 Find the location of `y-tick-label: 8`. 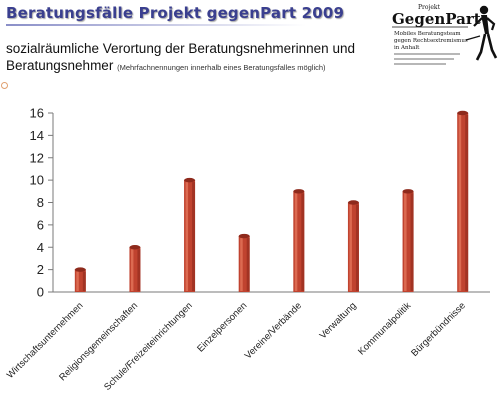

y-tick-label: 8 is located at coordinates (40, 202).